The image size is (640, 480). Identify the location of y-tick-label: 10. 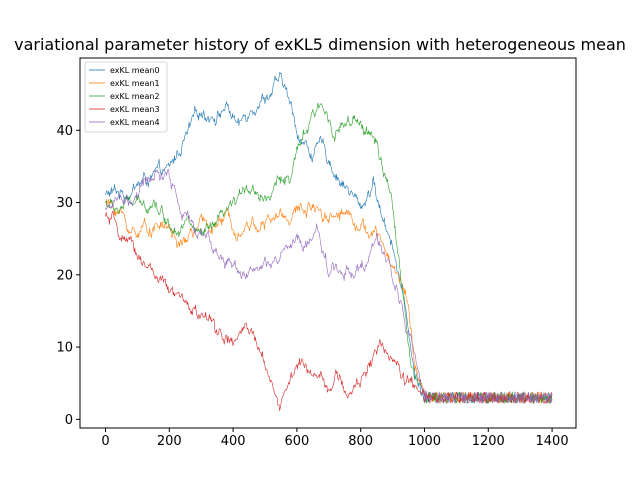
(64, 348).